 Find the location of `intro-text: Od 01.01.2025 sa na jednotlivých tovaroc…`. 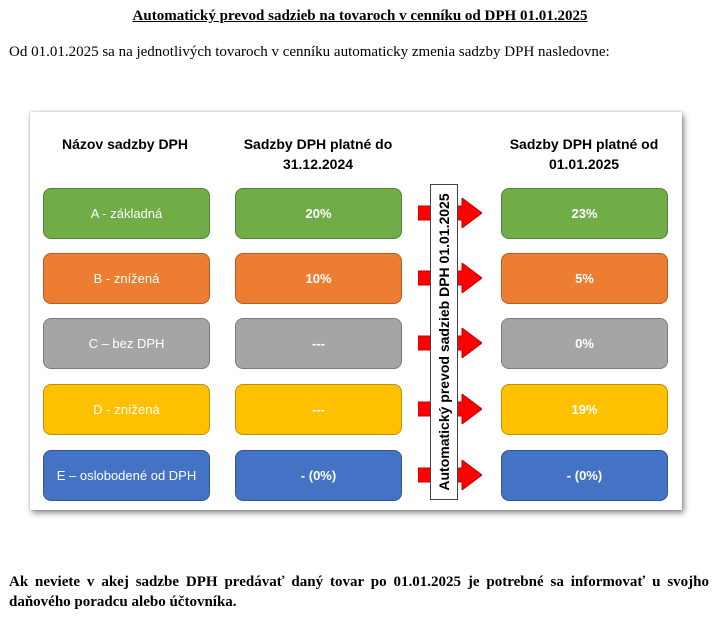

intro-text: Od 01.01.2025 sa na jednotlivých tovaroc… is located at coordinates (309, 52).